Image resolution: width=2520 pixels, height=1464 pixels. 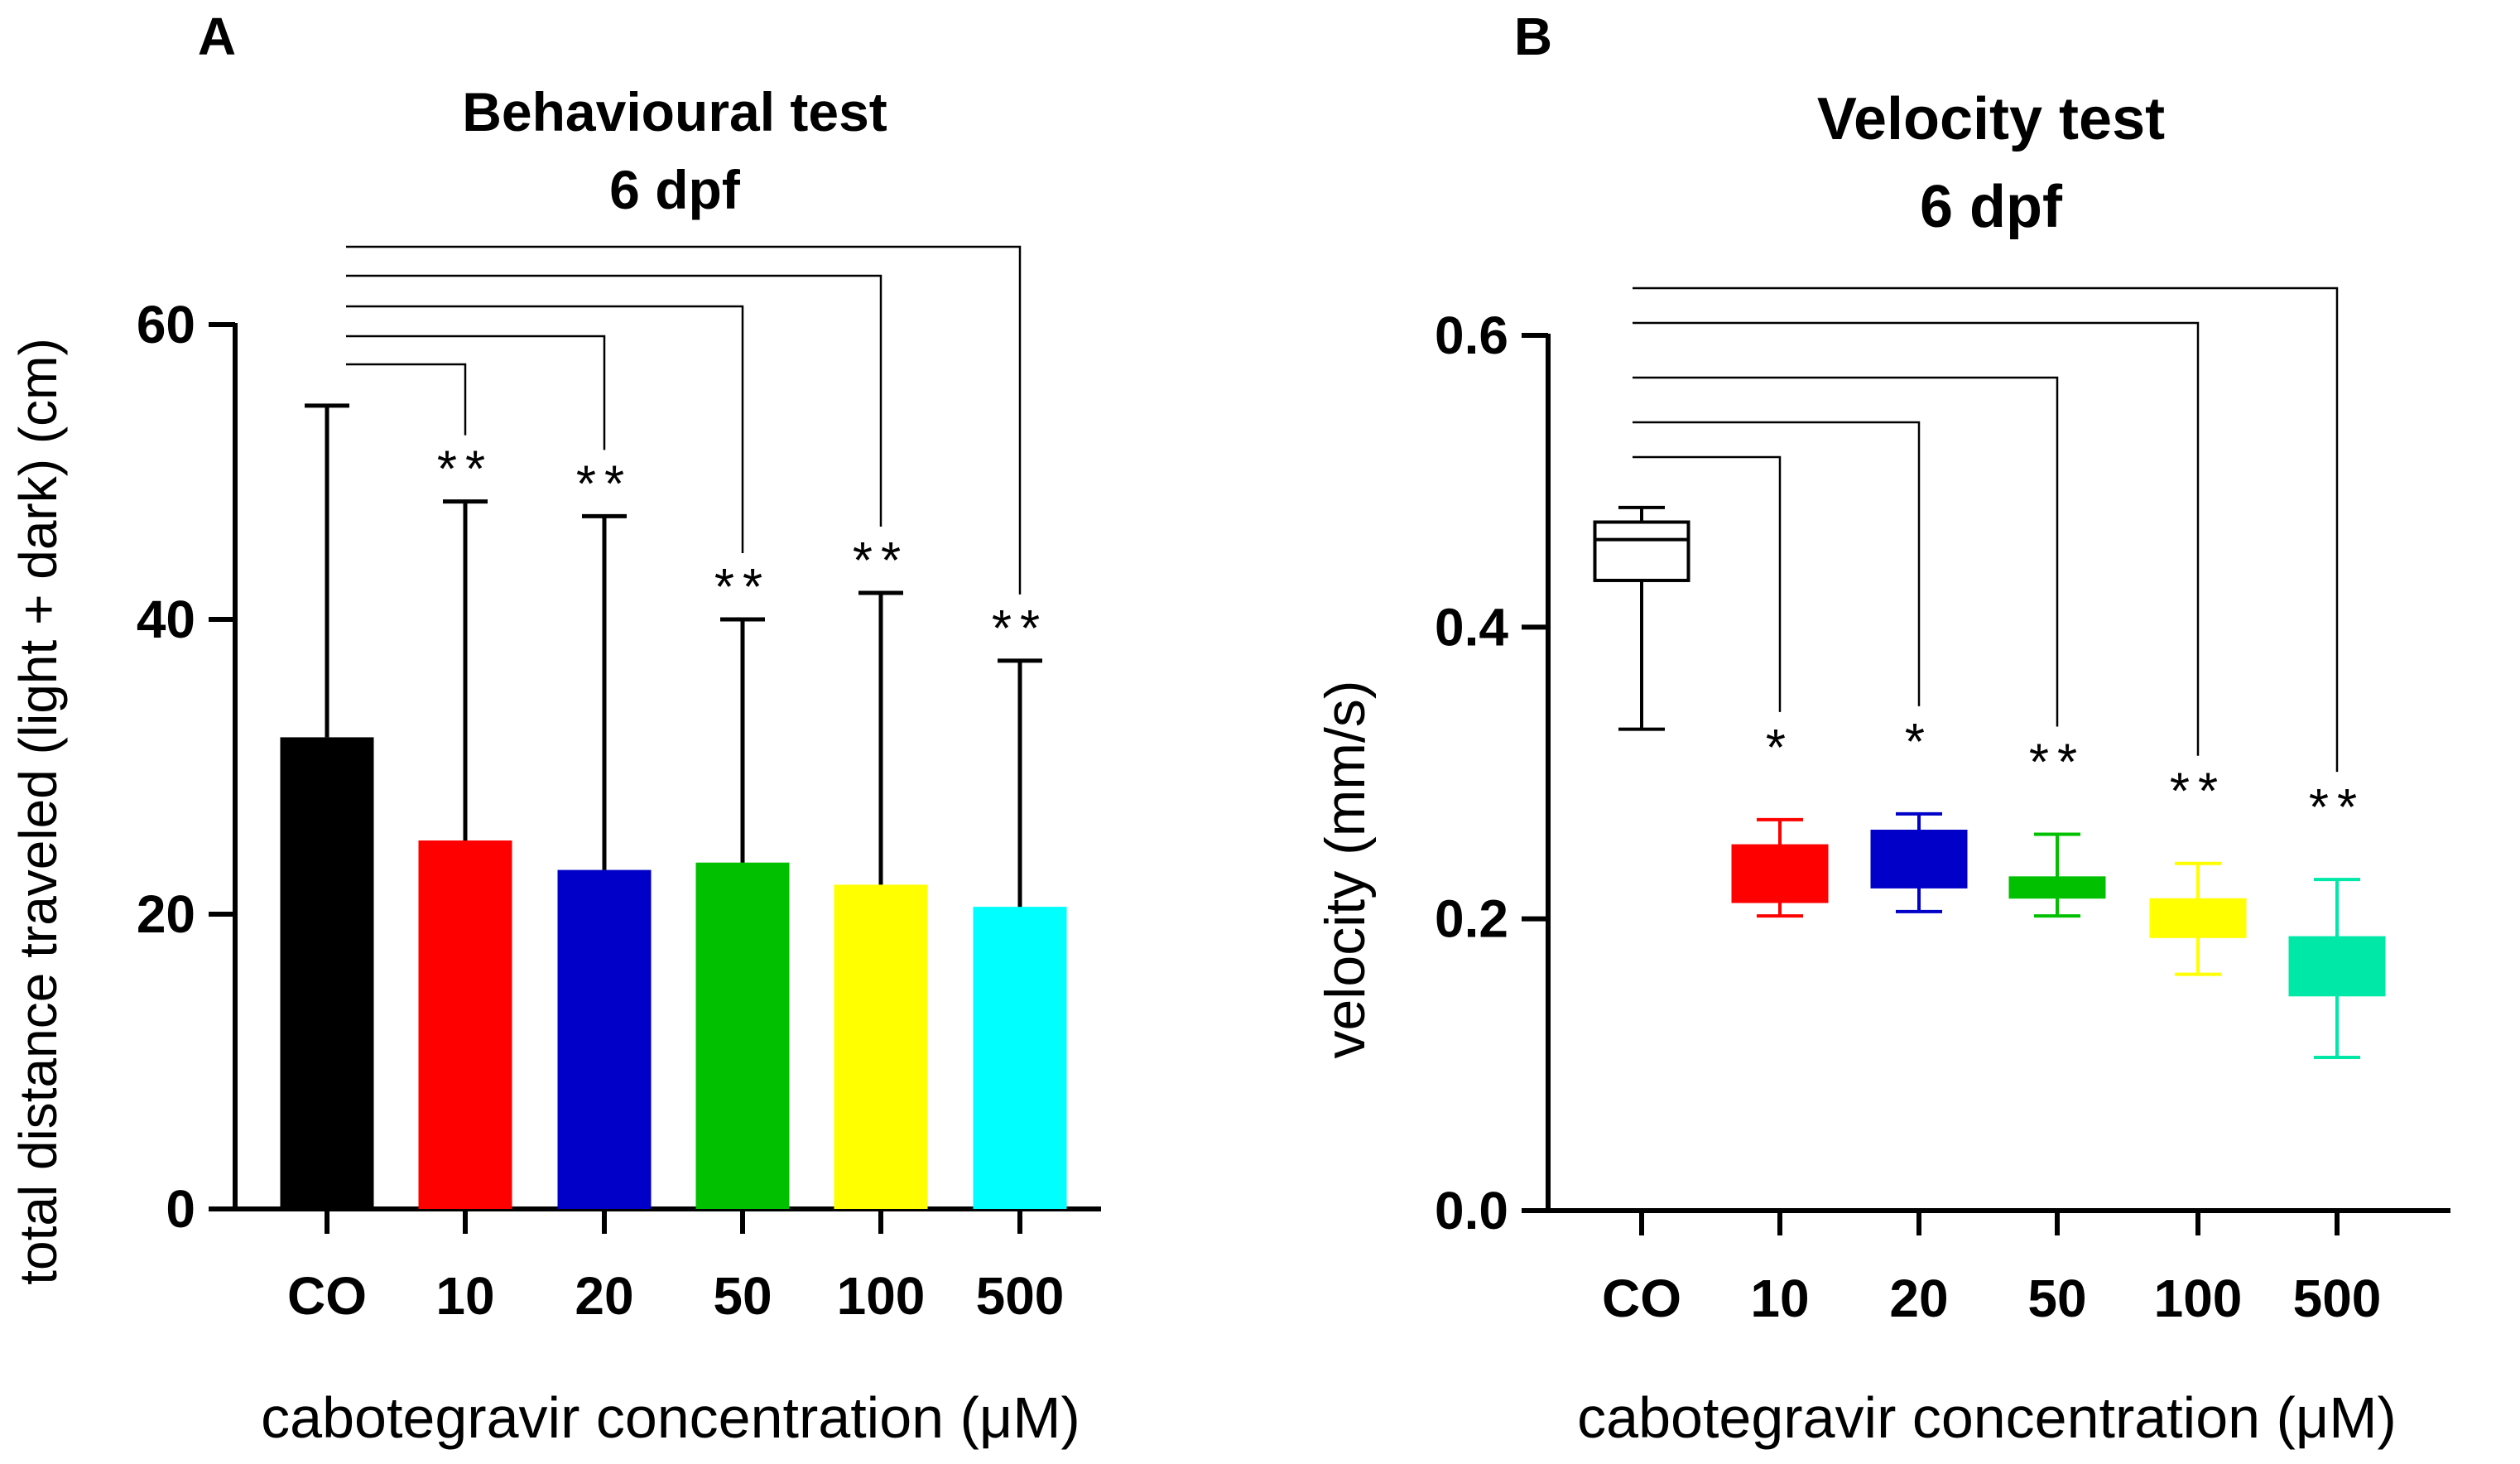 I want to click on chart-a-x-tick-label: 20, so click(x=604, y=1296).